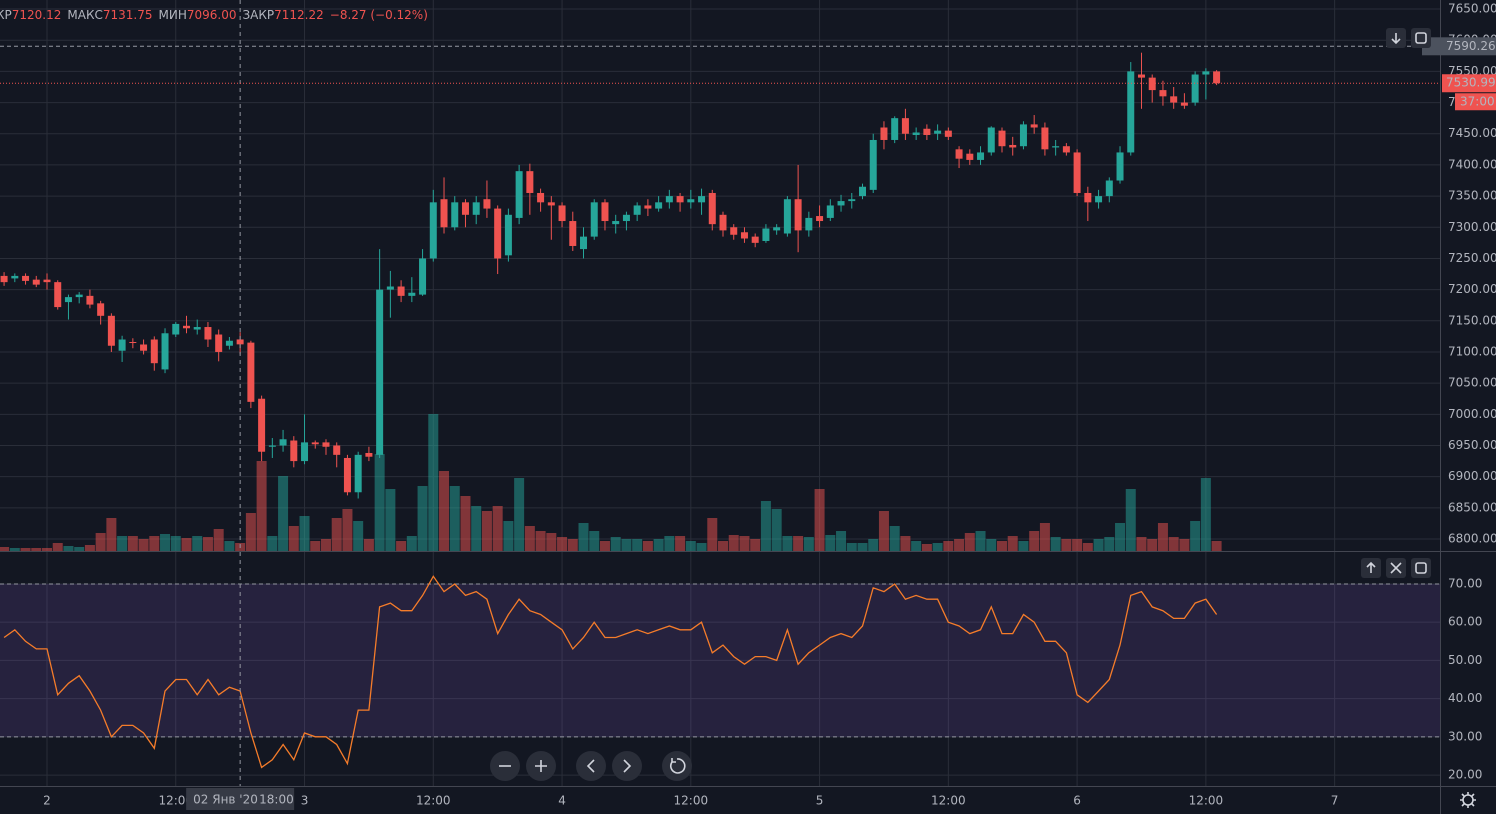 This screenshot has width=1496, height=814. What do you see at coordinates (240, 799) in the screenshot?
I see `crosshair-label-bg` at bounding box center [240, 799].